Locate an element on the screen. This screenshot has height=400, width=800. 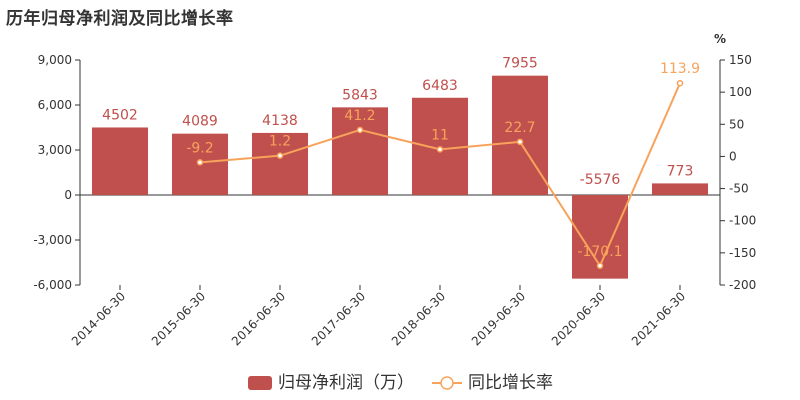
legend-line-label: 同比增长率 is located at coordinates (510, 383).